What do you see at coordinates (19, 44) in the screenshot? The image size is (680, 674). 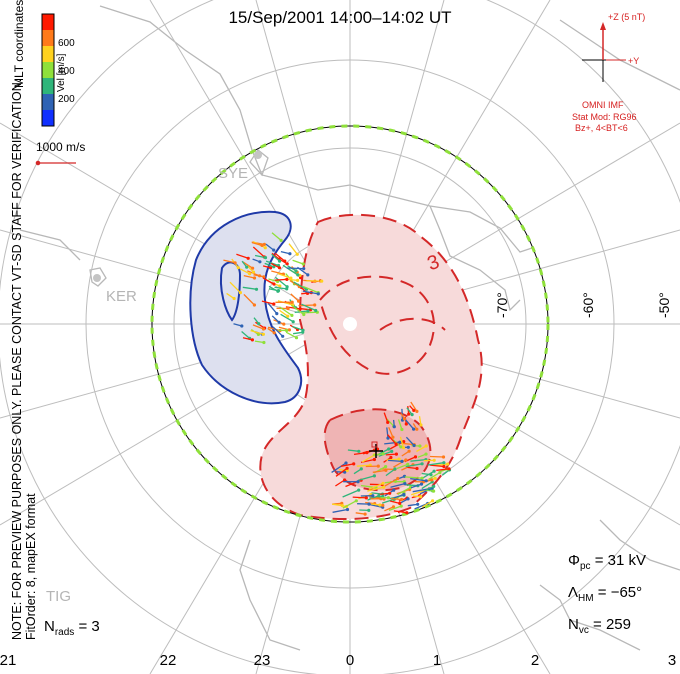 I see `coordinate-system-label: MLT coordinates` at bounding box center [19, 44].